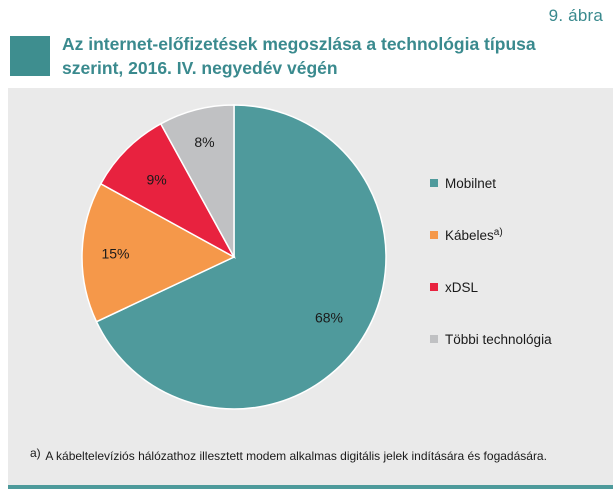  Describe the element at coordinates (329, 317) in the screenshot. I see `pie-label-0: 68%` at that location.